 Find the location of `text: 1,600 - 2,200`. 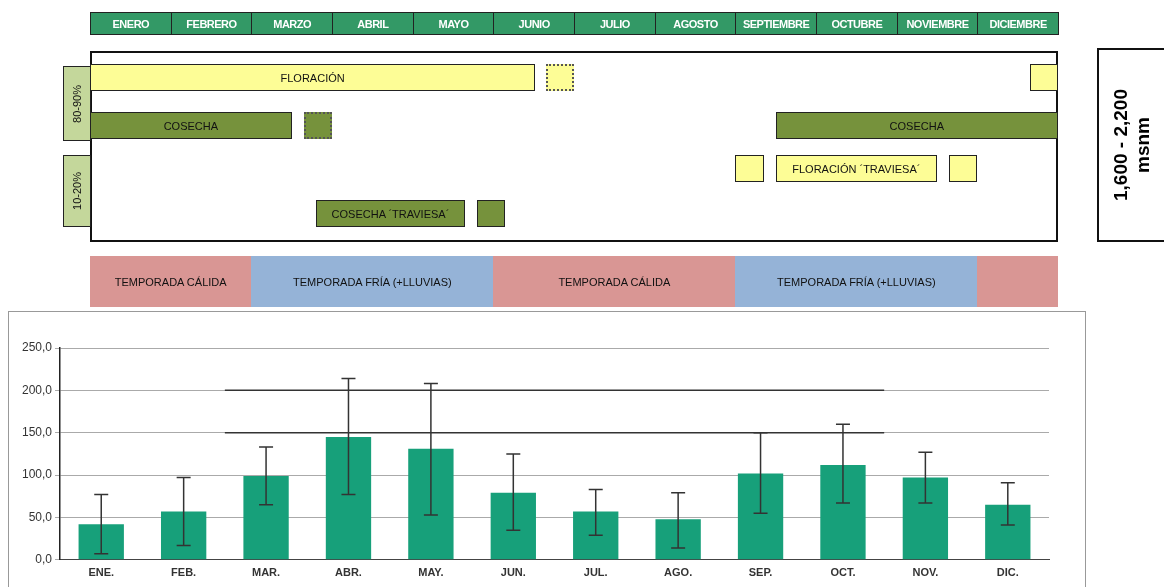

text: 1,600 - 2,200 is located at coordinates (1120, 145).